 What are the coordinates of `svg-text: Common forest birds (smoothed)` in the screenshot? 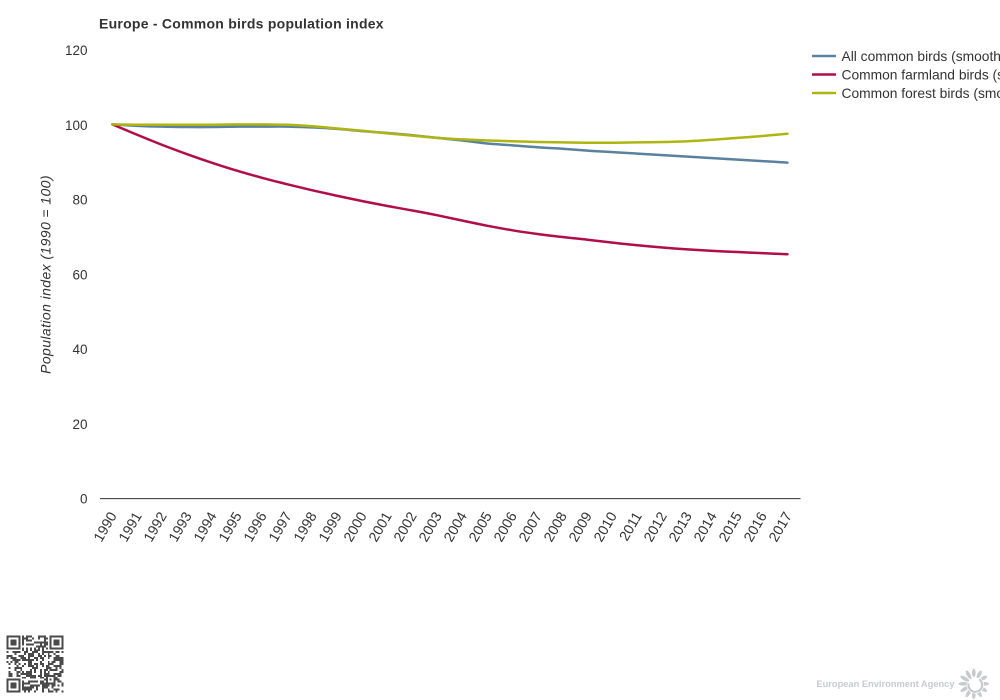 It's located at (921, 93).